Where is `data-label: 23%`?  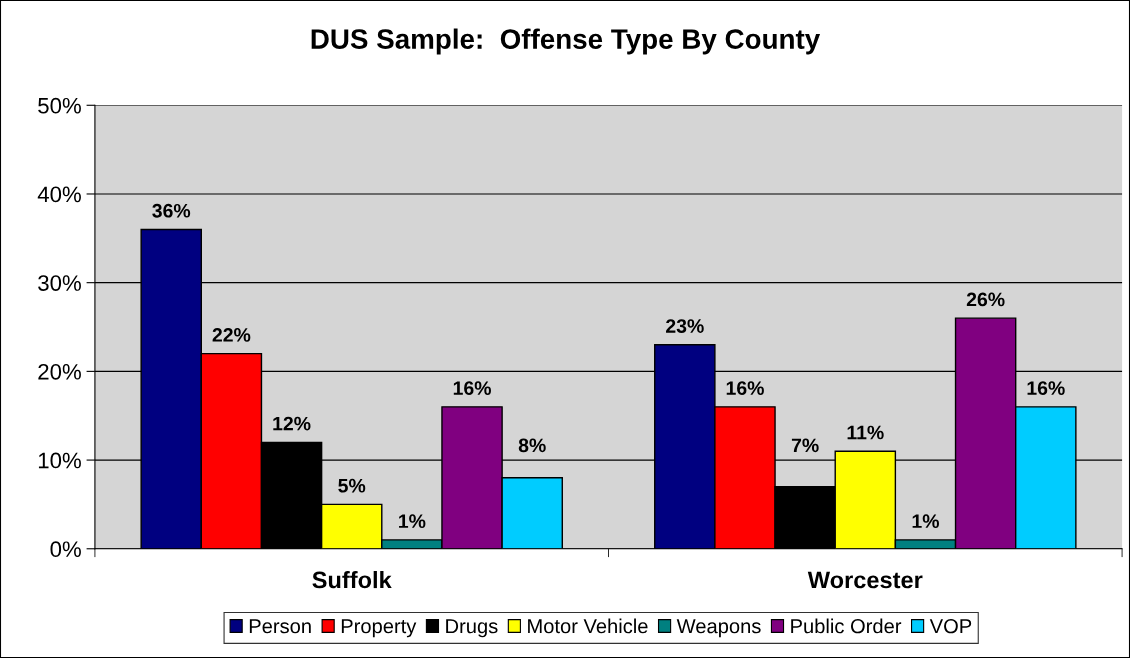 data-label: 23% is located at coordinates (685, 326).